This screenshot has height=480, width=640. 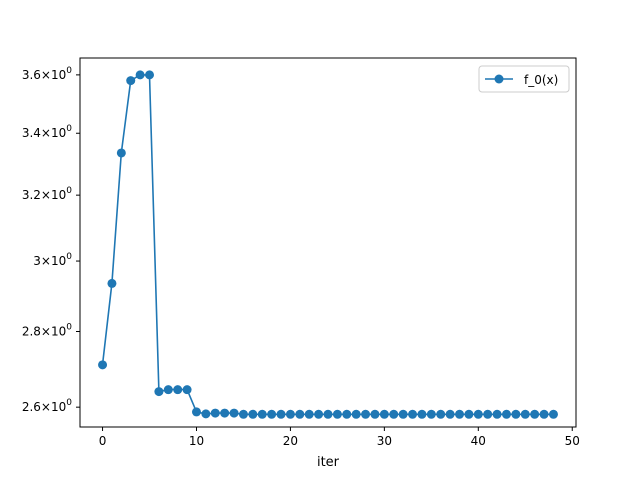 I want to click on legend-label: f_0(x), so click(x=541, y=80).